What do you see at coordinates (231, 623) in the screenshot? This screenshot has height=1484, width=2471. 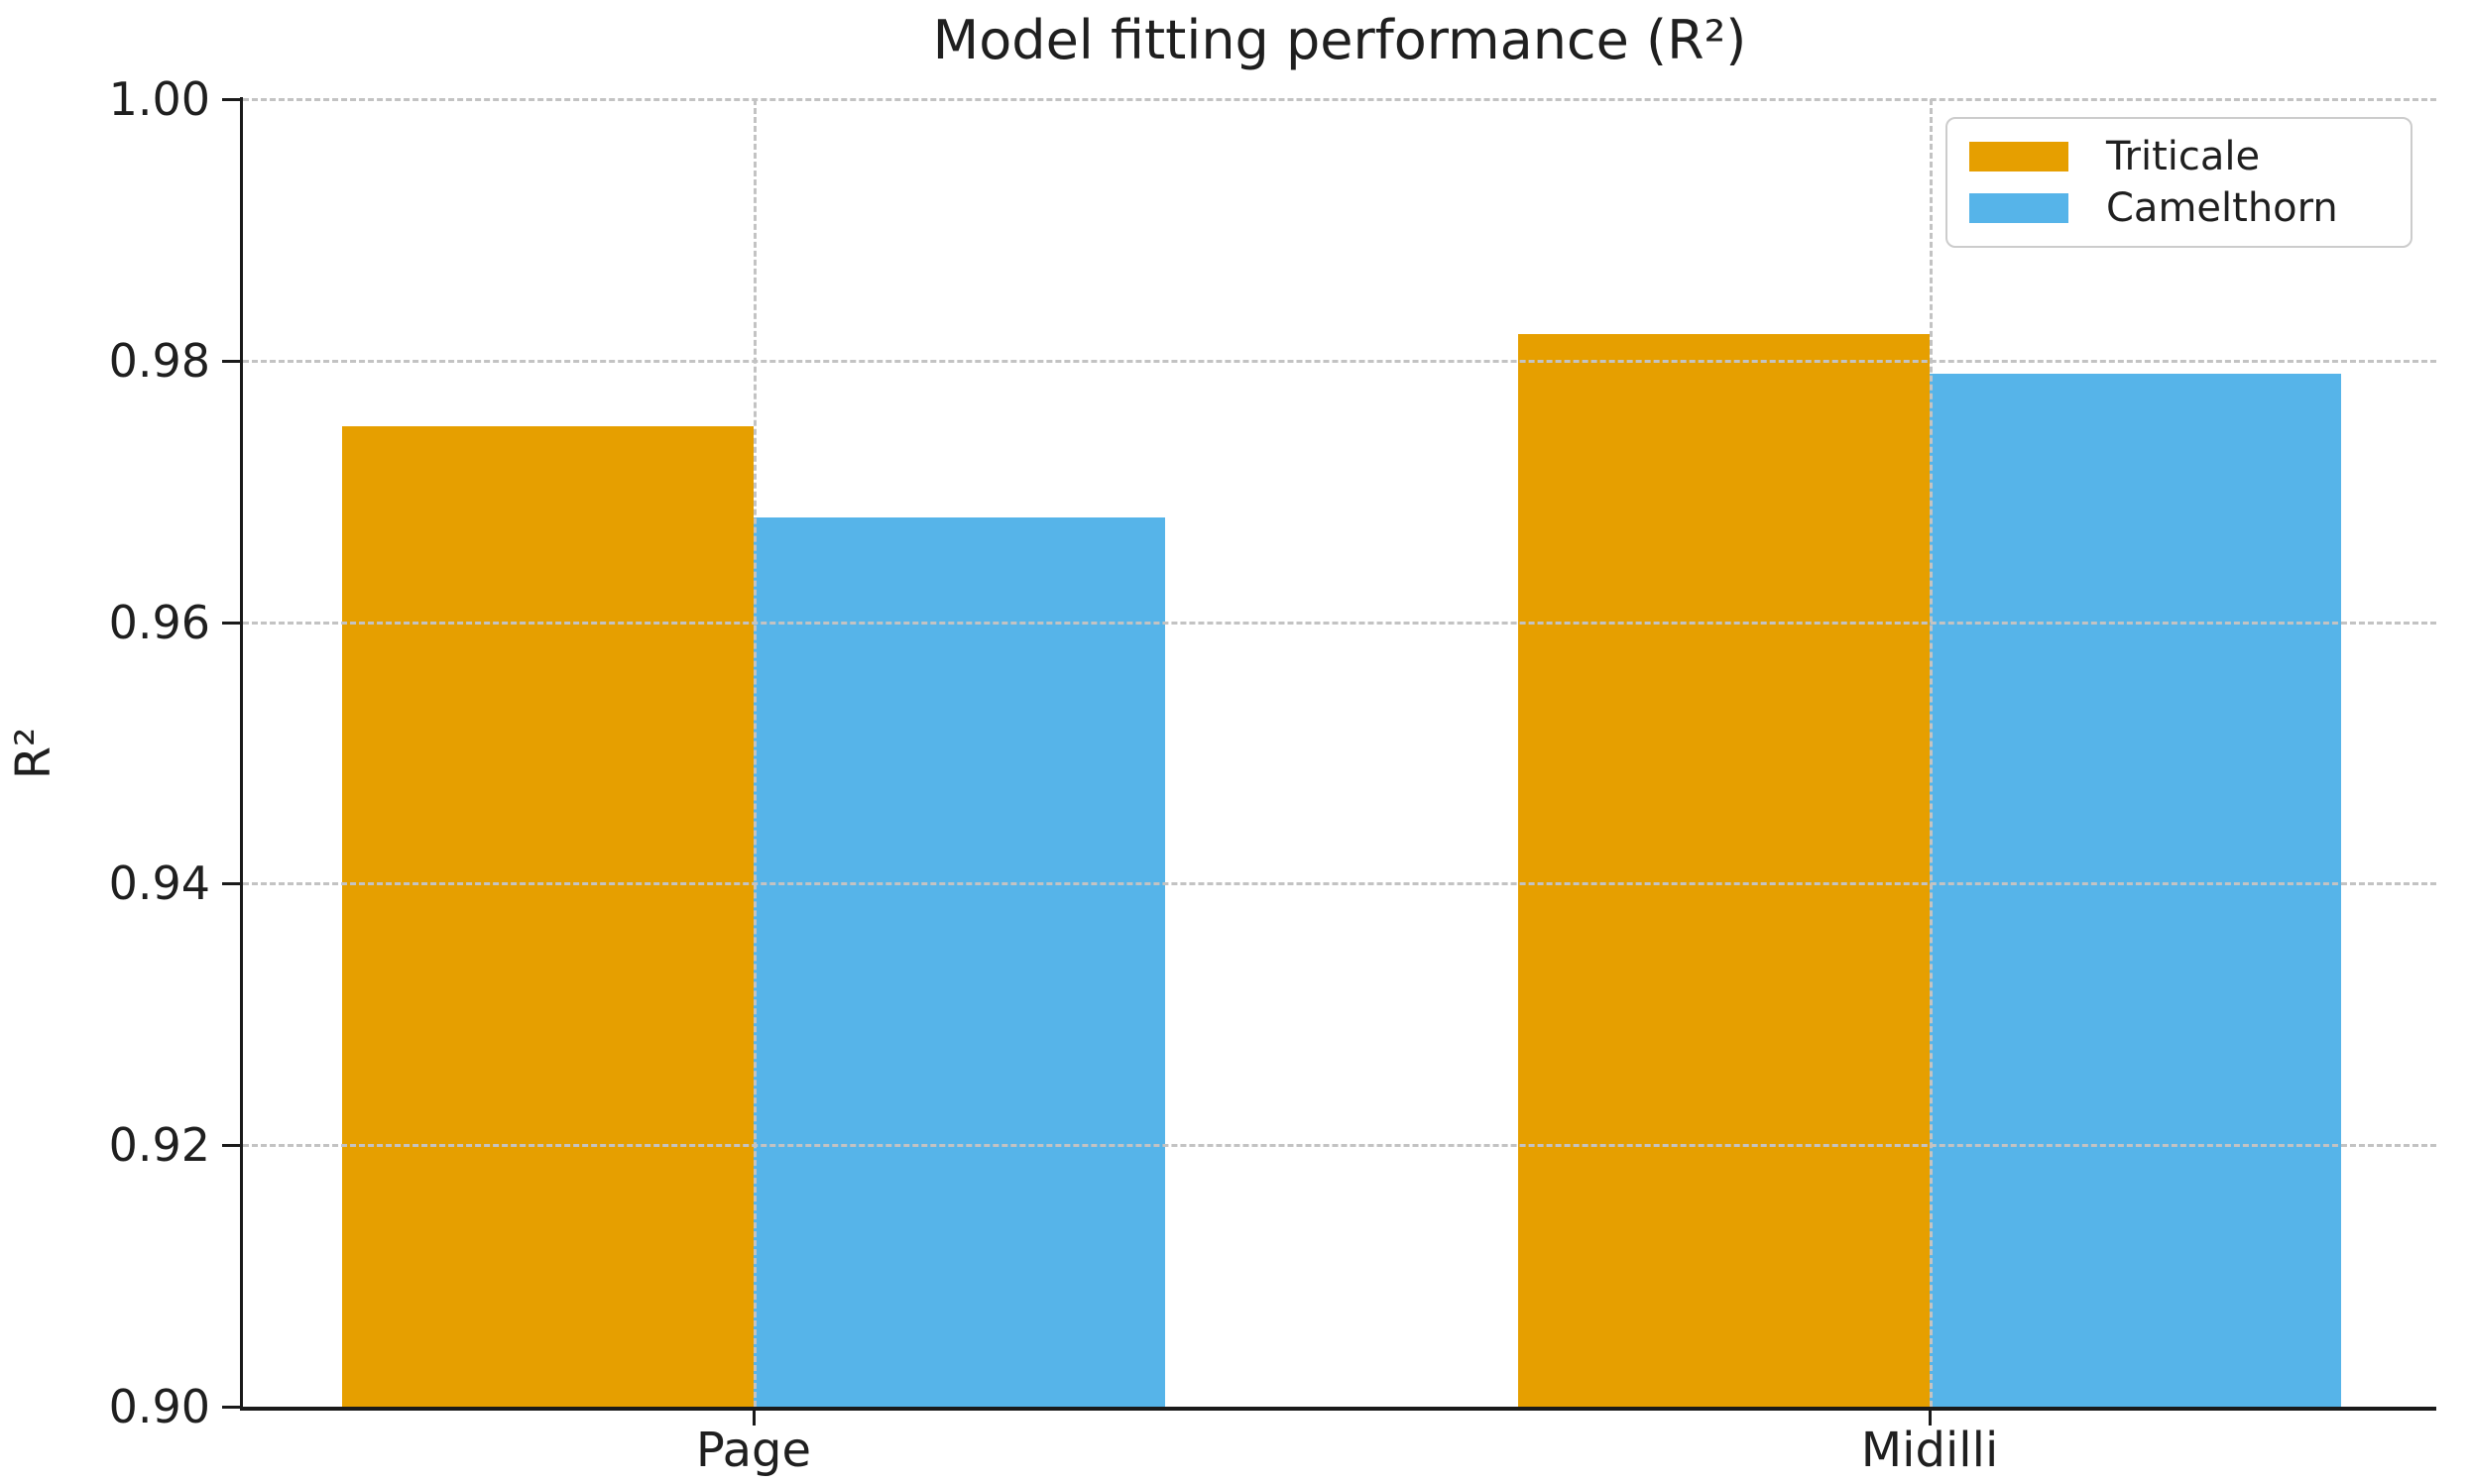 I see `y-tick-0.96` at bounding box center [231, 623].